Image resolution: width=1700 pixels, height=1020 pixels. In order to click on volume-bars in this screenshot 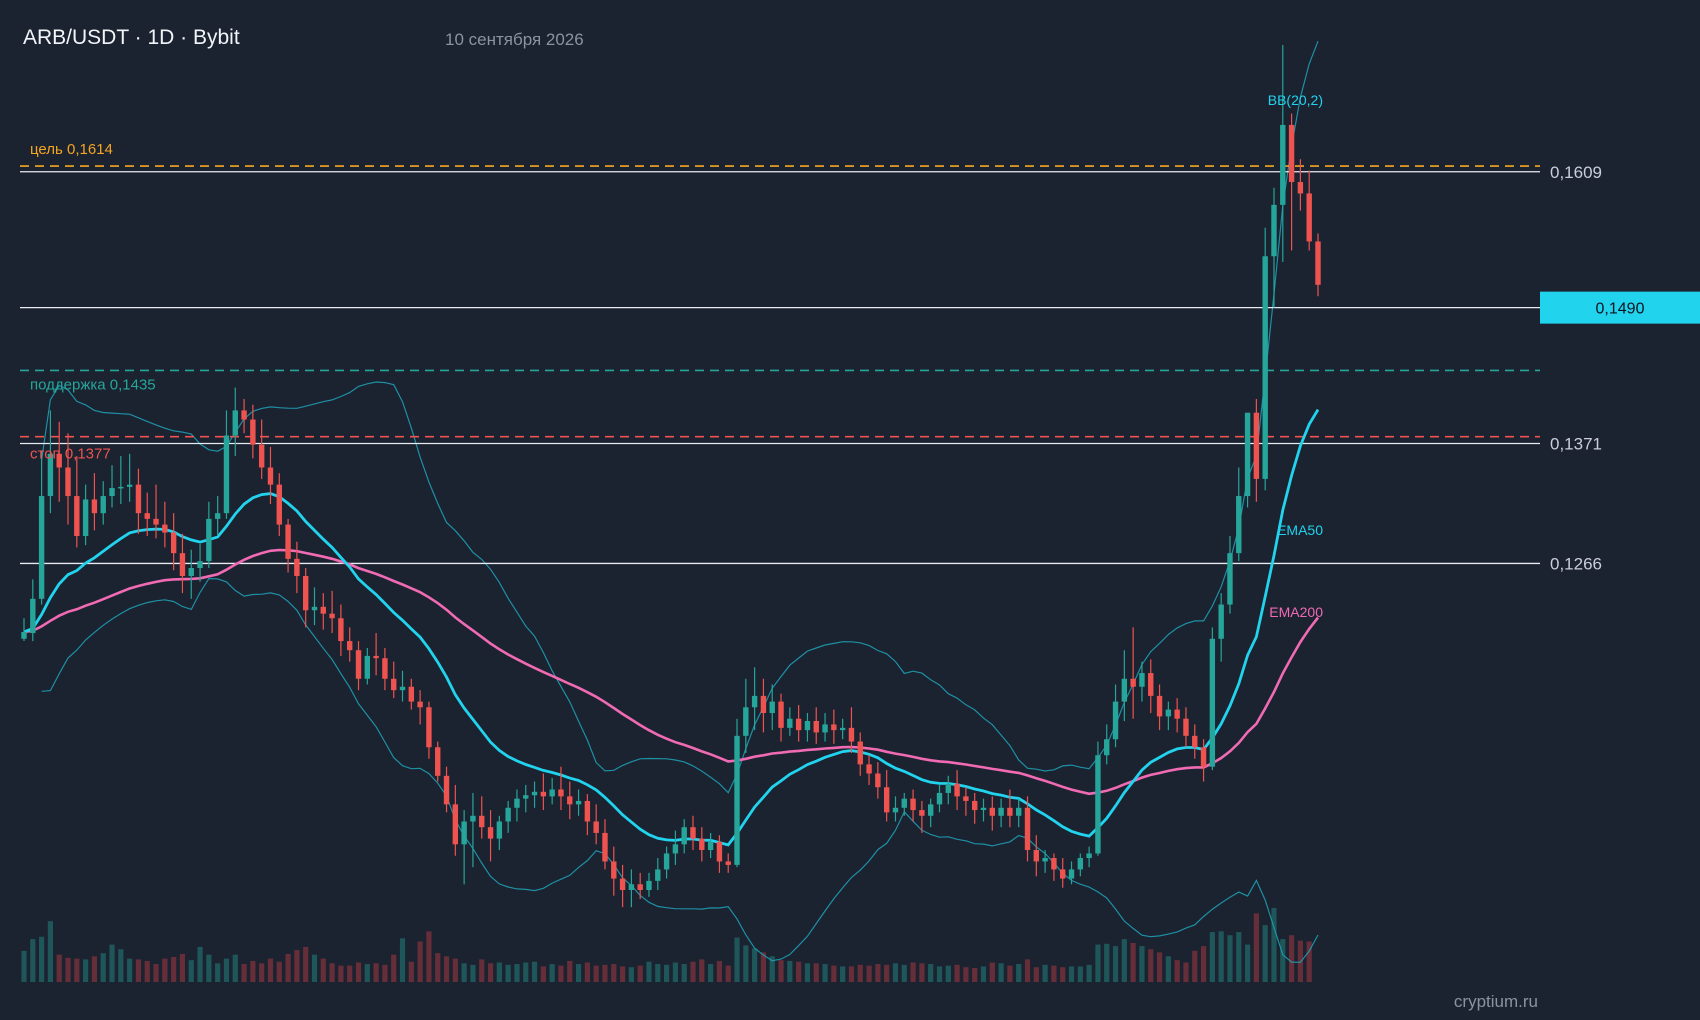, I will do `click(666, 944)`.